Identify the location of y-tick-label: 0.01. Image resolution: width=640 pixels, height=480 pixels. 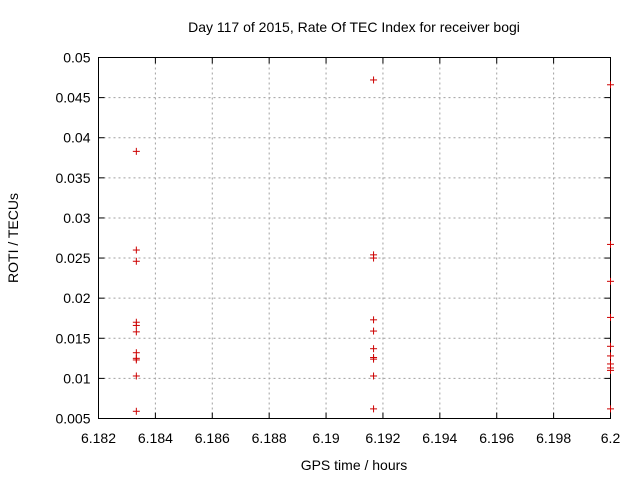
(76, 378).